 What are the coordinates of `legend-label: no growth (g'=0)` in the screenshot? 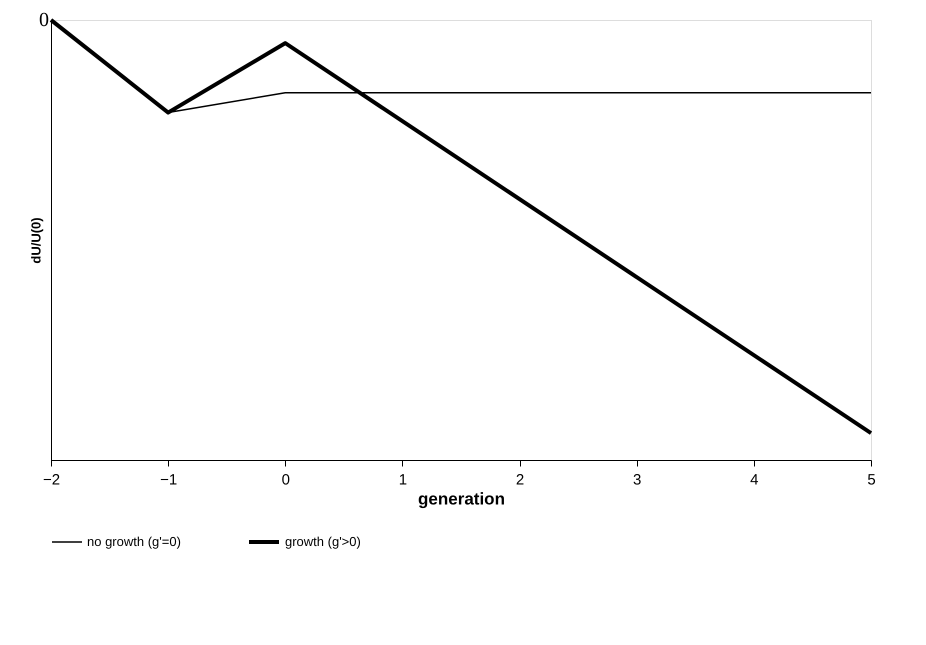 It's located at (134, 541).